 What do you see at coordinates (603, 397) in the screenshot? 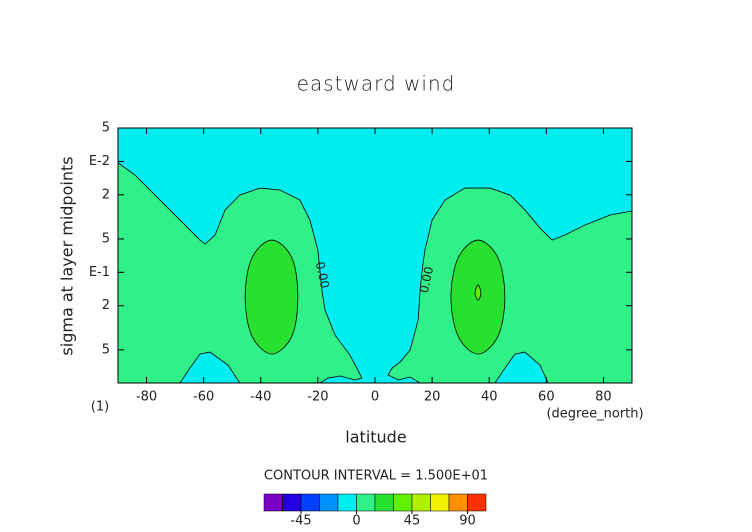
I see `x-tick-label: 80` at bounding box center [603, 397].